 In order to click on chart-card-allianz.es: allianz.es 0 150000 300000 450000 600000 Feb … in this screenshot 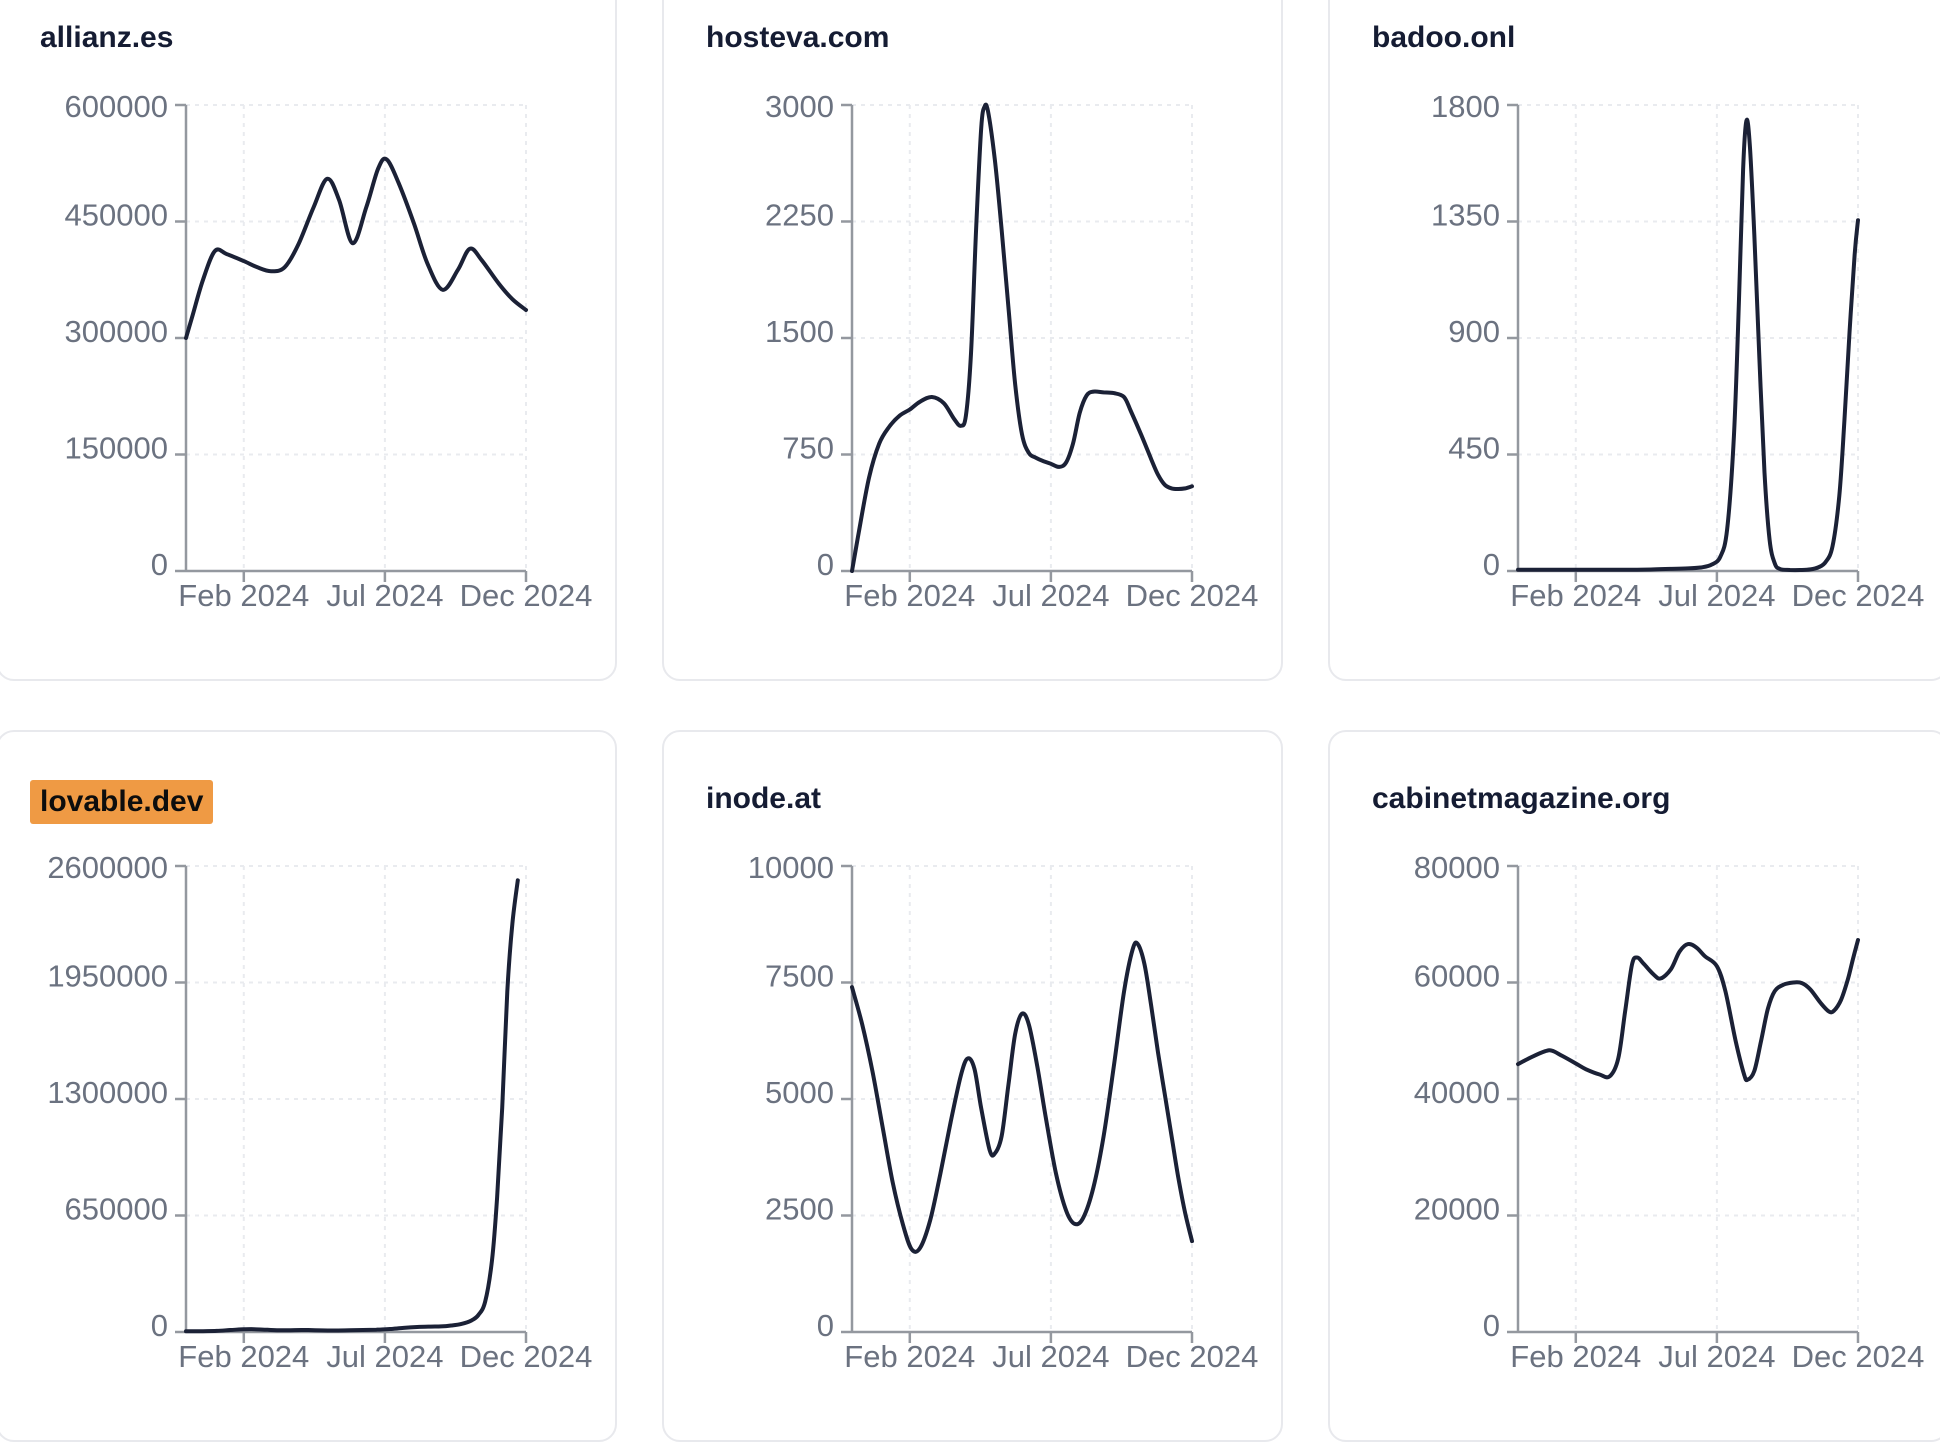, I will do `click(308, 340)`.